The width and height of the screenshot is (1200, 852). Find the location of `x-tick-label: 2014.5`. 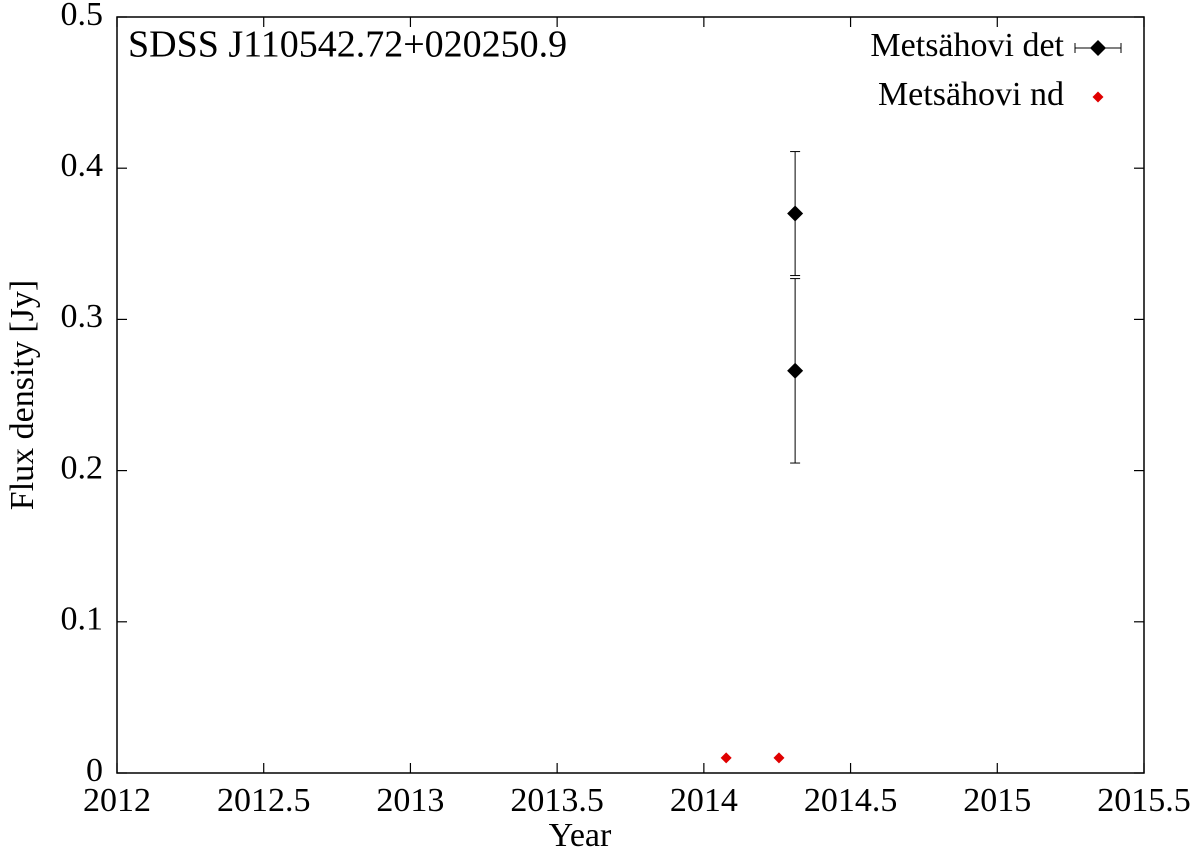

x-tick-label: 2014.5 is located at coordinates (851, 800).